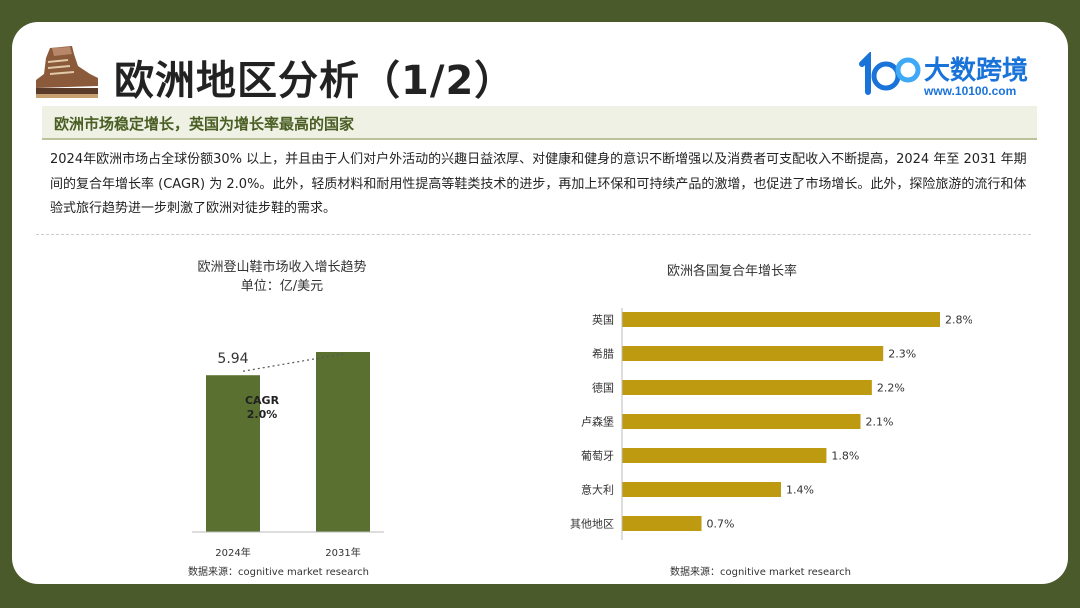  I want to click on logo-name: 大数跨境, so click(976, 71).